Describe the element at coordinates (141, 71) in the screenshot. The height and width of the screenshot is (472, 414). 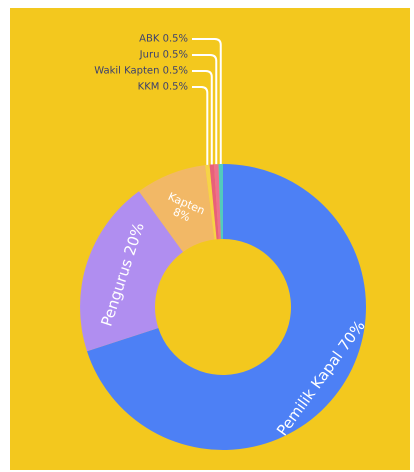
I see `slice-label: Wakil Kapten 0.5%` at that location.